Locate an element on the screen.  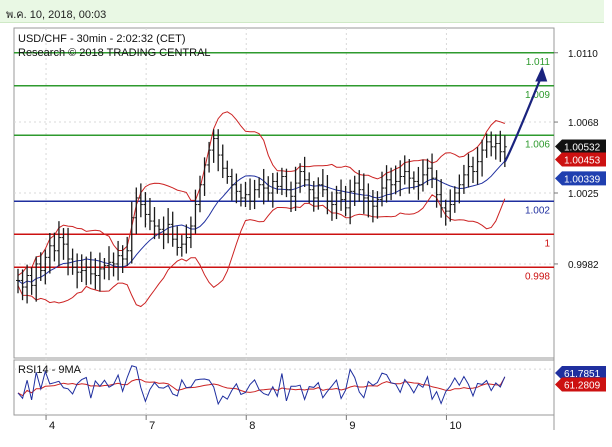
band-price-tag-bg is located at coordinates (580, 159).